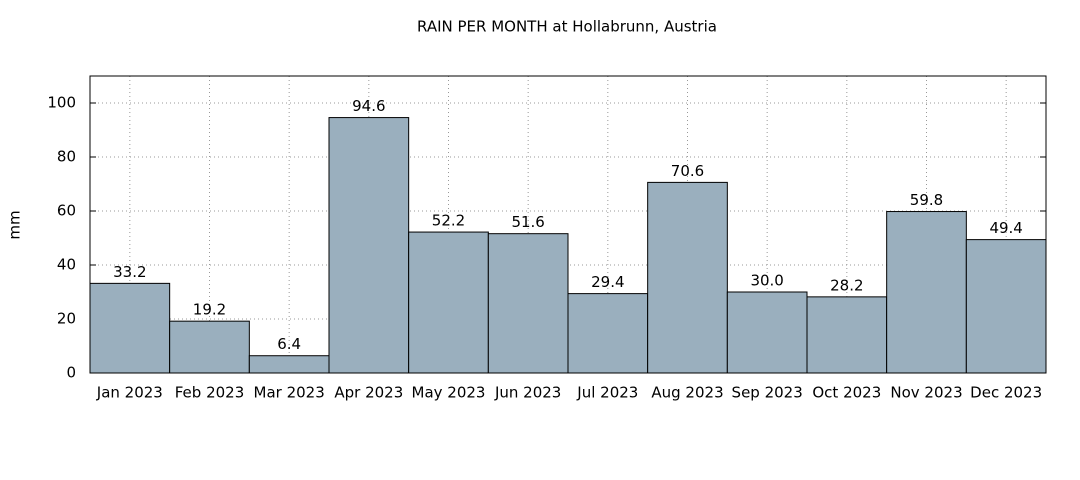 Image resolution: width=1080 pixels, height=480 pixels. Describe the element at coordinates (15, 224) in the screenshot. I see `y-axis-label: mm` at that location.